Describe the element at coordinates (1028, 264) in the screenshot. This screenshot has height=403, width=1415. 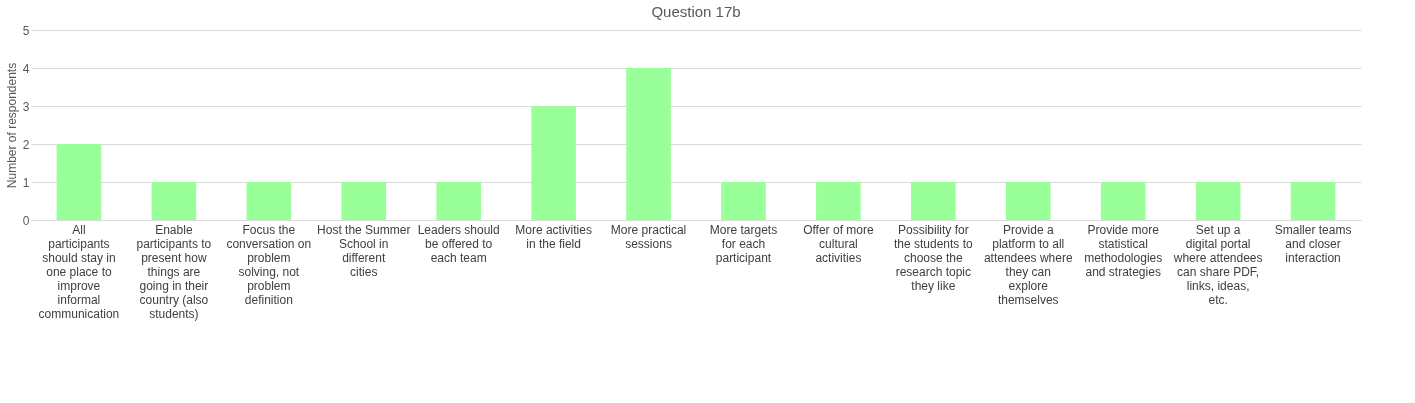
I see `x-tick-label: Provide a platform to all attendees where they can explore themselves` at that location.